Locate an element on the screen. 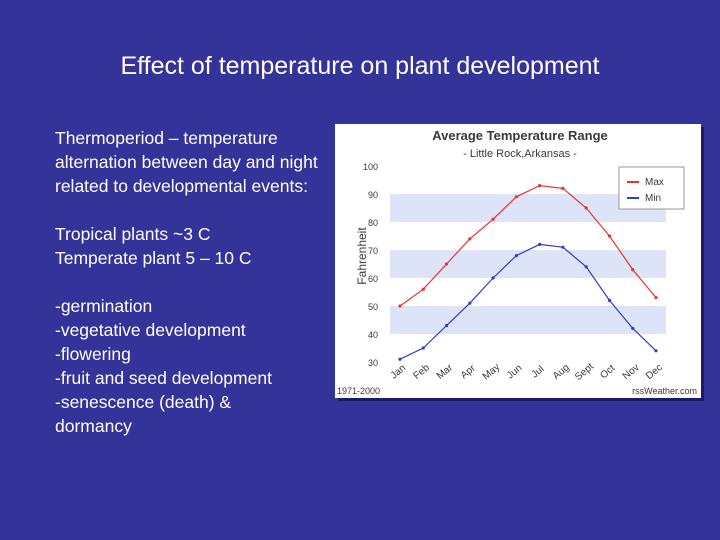  legend-max-label: Max is located at coordinates (654, 182).